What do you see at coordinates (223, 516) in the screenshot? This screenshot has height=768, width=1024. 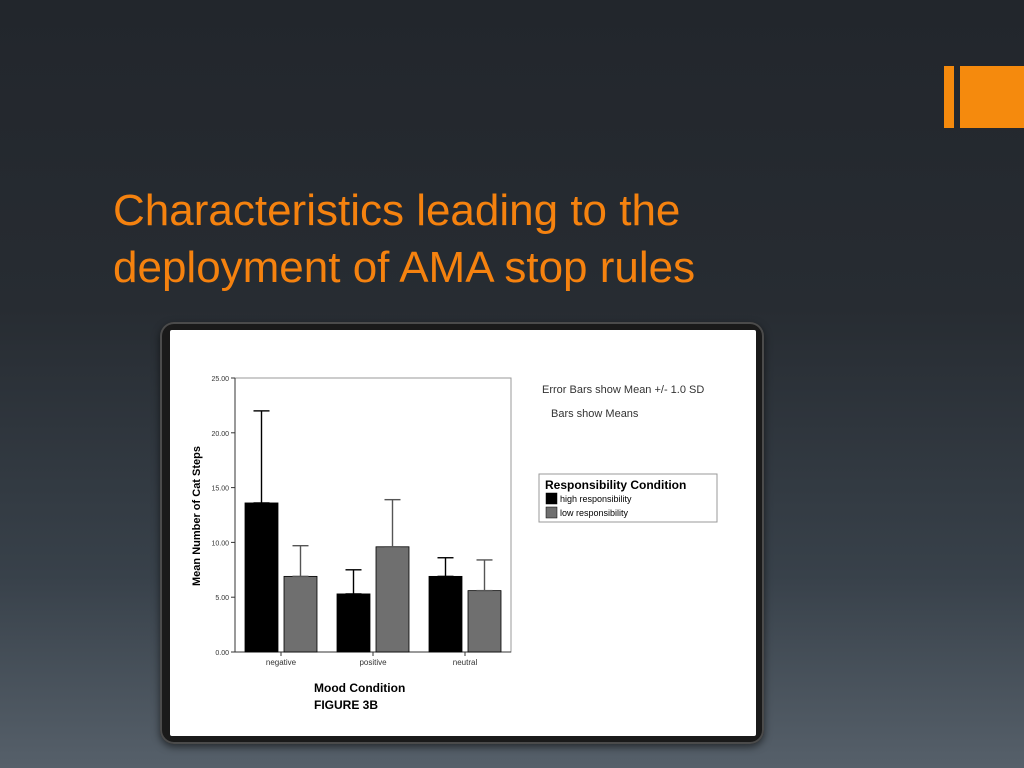 I see `y-ticks: 0.00 5.00 10.00 15.00 20.00 25.00` at bounding box center [223, 516].